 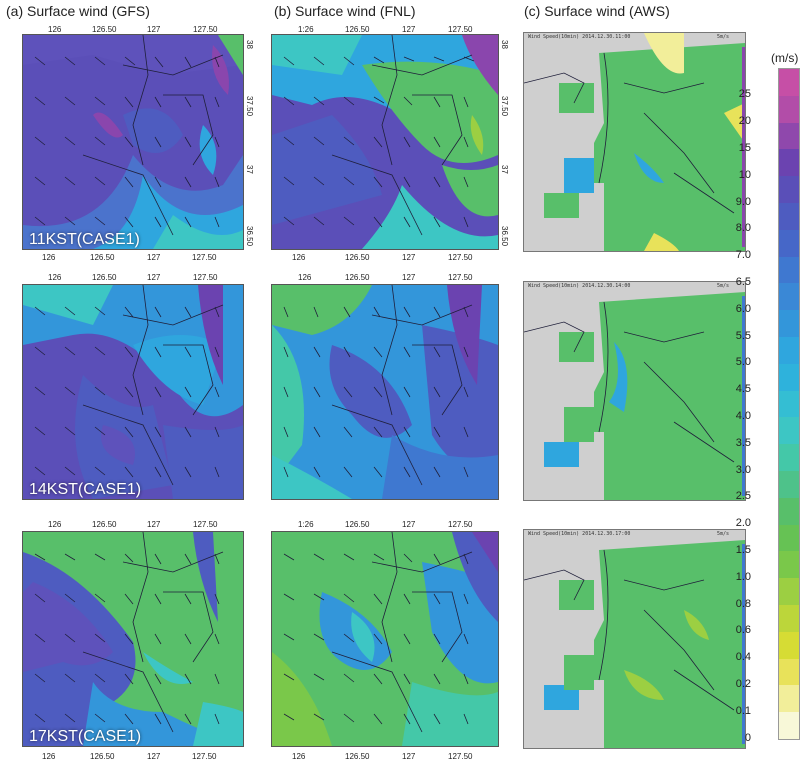 I want to click on map-fnl-11kst, so click(x=385, y=142).